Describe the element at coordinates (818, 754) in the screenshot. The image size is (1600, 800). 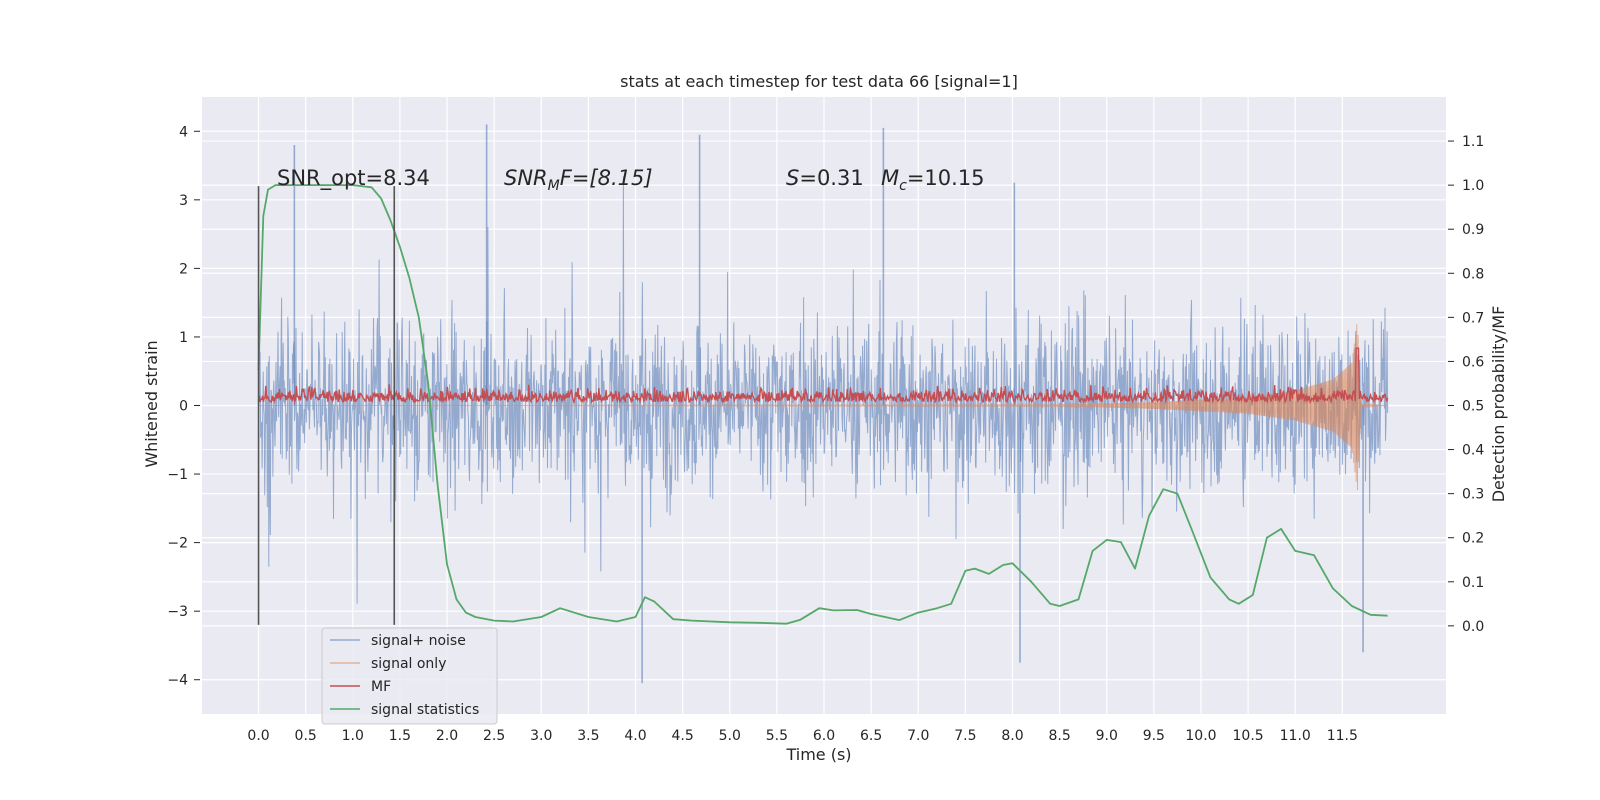
I see `x-axis-label: Time (s)` at that location.